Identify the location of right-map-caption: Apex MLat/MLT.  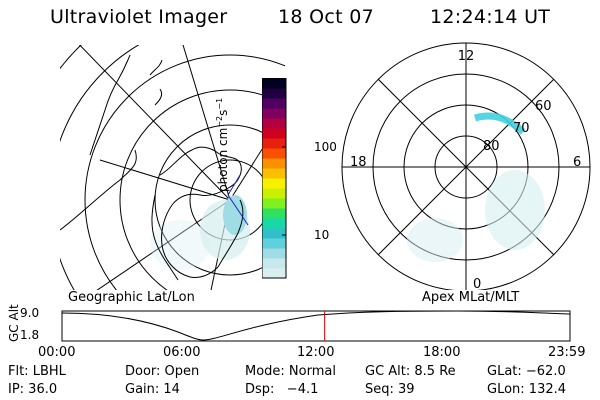
(471, 297).